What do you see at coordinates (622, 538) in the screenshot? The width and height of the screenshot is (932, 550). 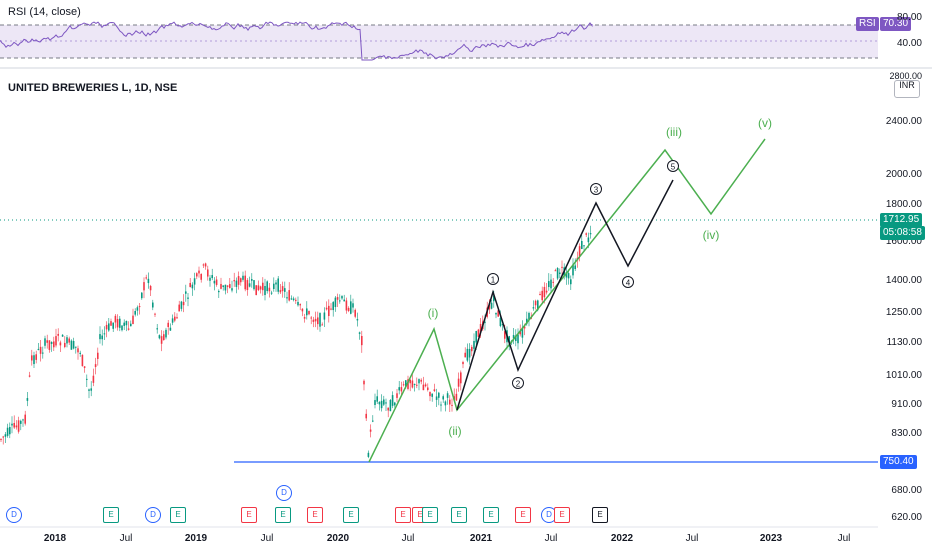 I see `time-tick: 2022` at bounding box center [622, 538].